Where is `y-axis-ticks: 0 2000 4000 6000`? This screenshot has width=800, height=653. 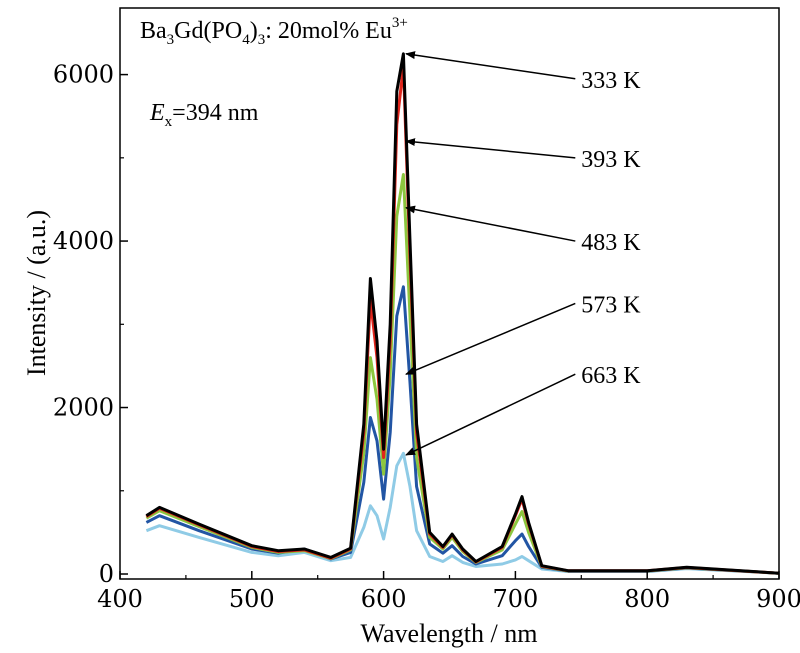 y-axis-ticks: 0 2000 4000 6000 is located at coordinates (90, 324).